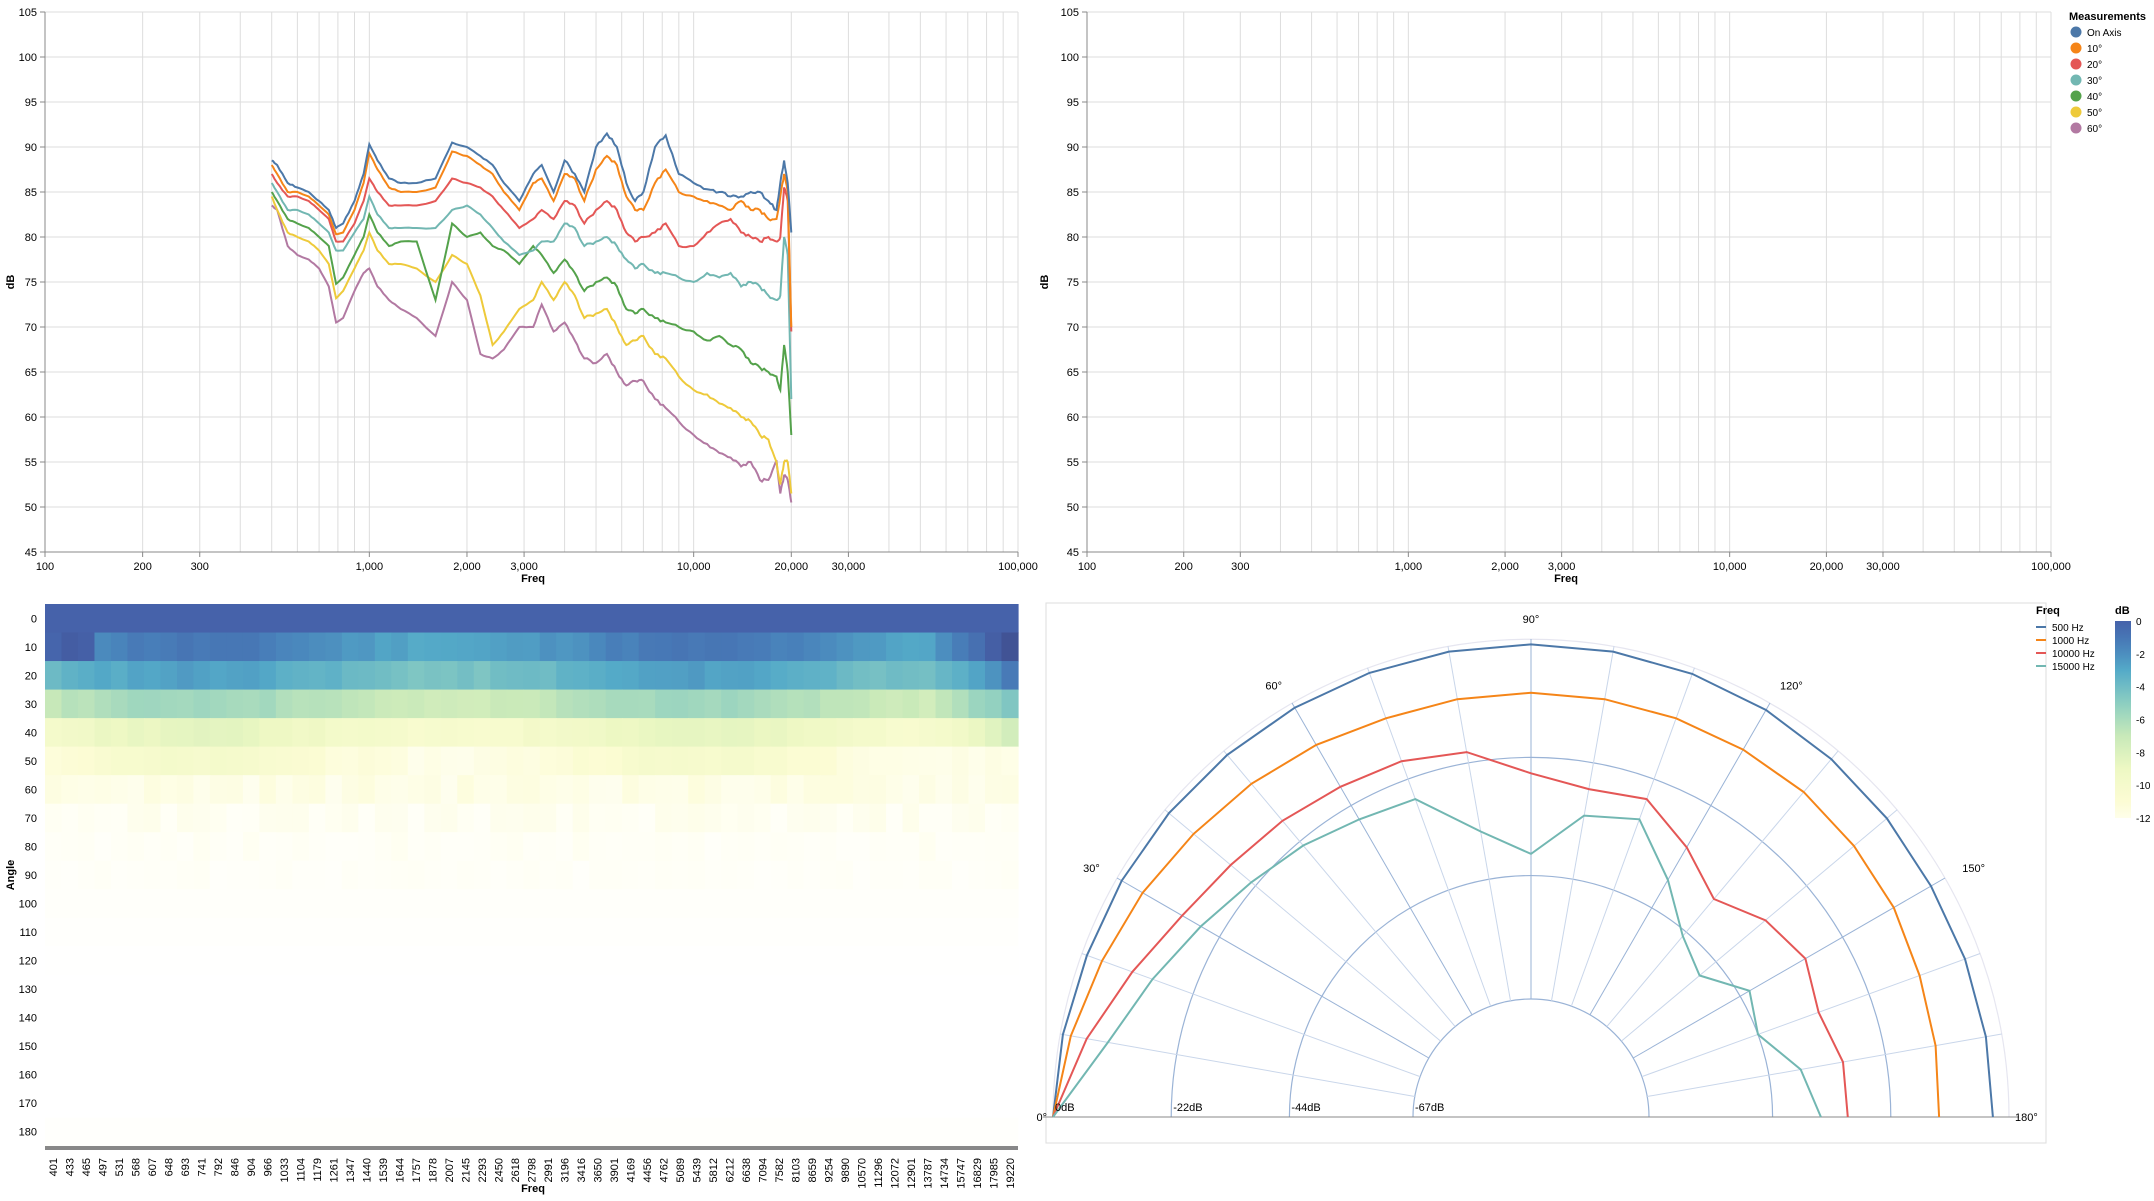 The image size is (2154, 1201). I want to click on legend-item-label: 500 Hz, so click(2068, 628).